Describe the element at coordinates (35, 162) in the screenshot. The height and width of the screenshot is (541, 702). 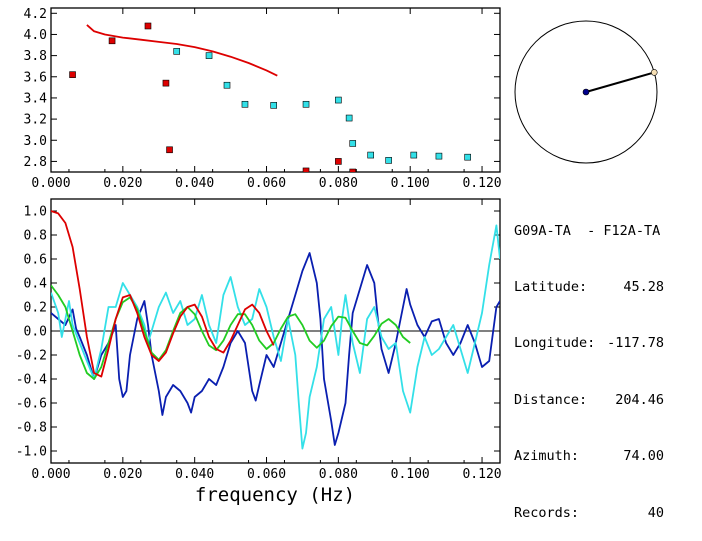
I see `y-tick-label: 2.8` at that location.